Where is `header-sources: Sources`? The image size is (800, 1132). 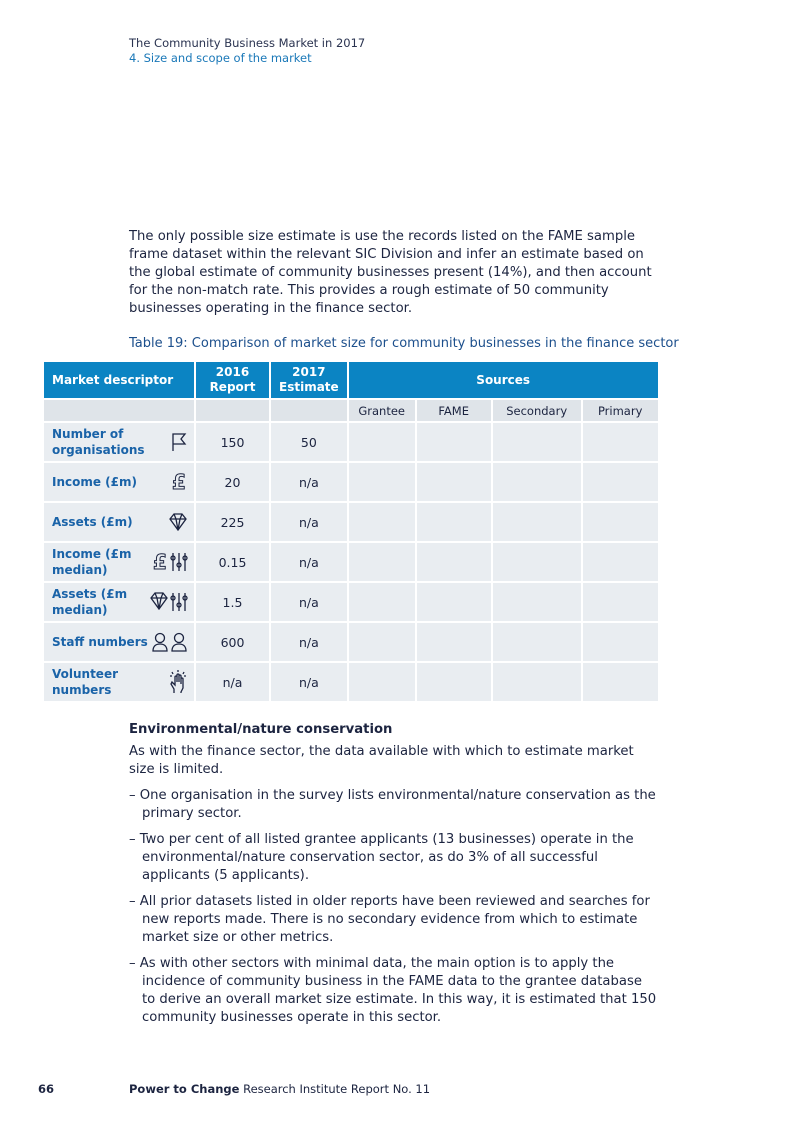
header-sources: Sources is located at coordinates (503, 380).